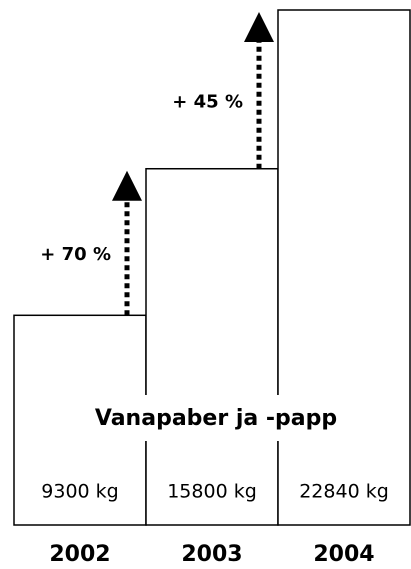 The width and height of the screenshot is (411, 569). I want to click on x-tick-label: 2002, so click(79, 553).